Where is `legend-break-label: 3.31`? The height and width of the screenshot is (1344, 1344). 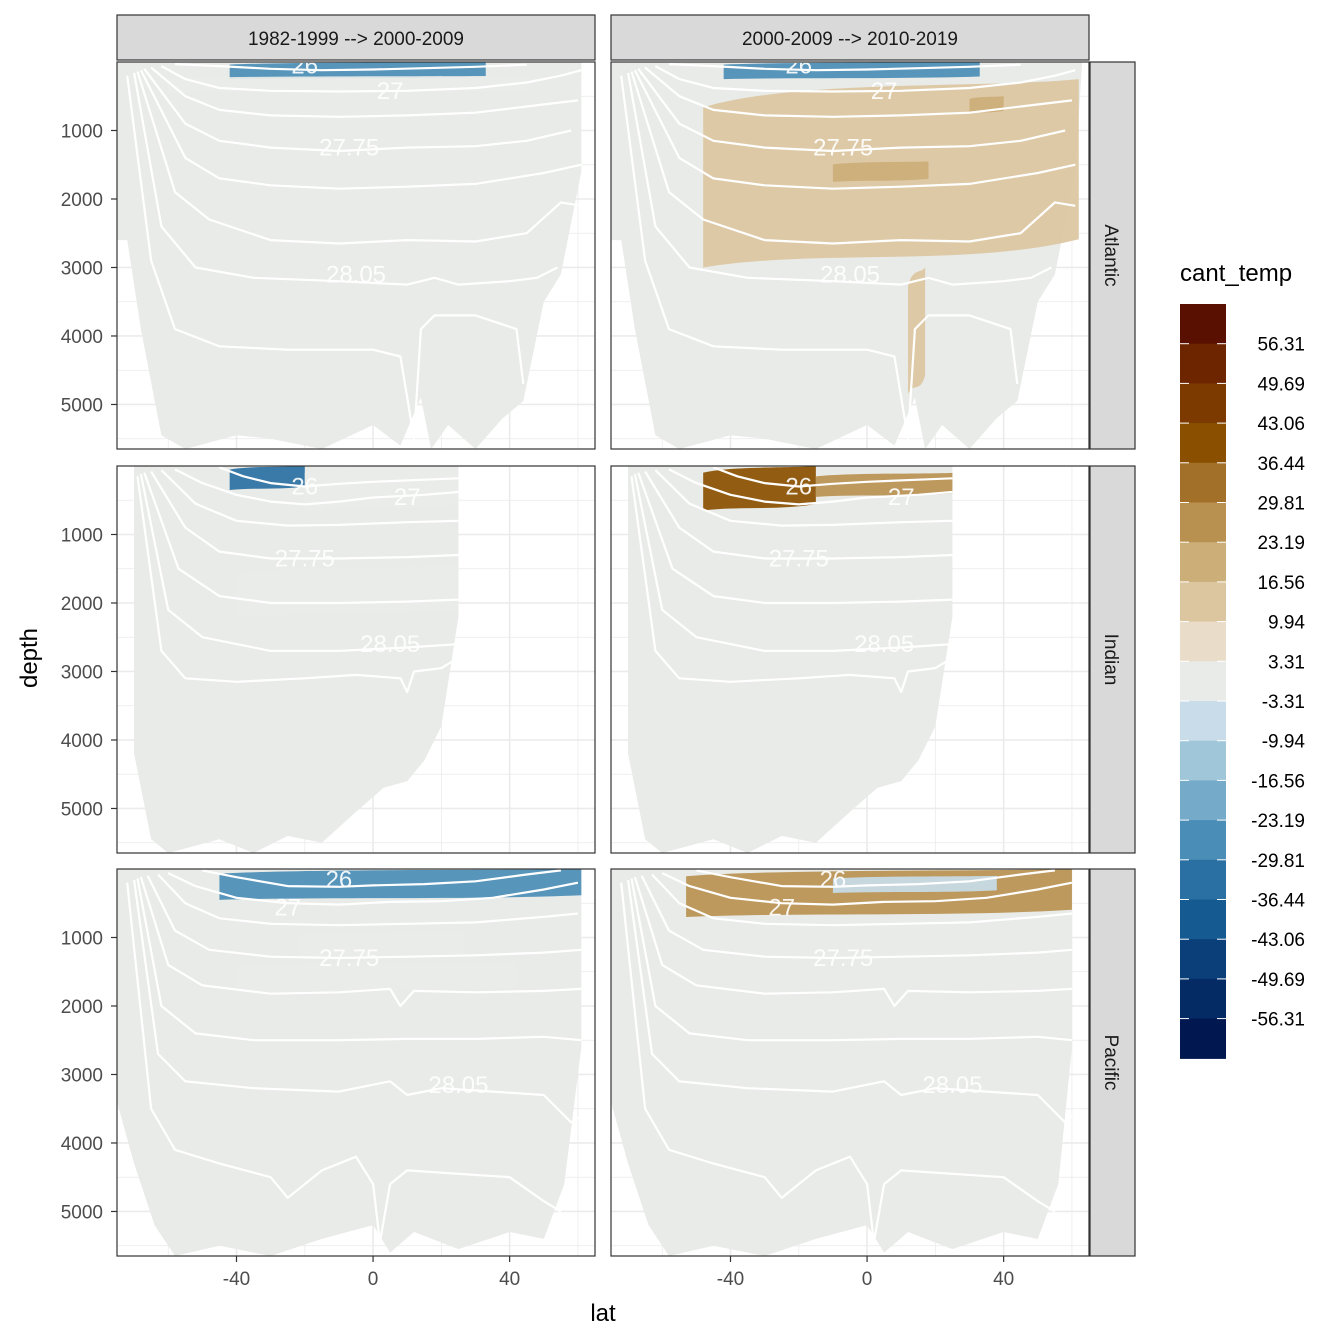 legend-break-label: 3.31 is located at coordinates (1286, 662).